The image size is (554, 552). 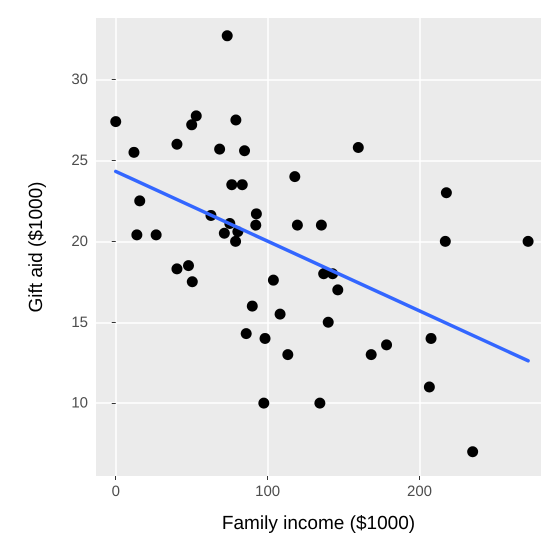 What do you see at coordinates (116, 491) in the screenshot?
I see `x-tick-label: 0` at bounding box center [116, 491].